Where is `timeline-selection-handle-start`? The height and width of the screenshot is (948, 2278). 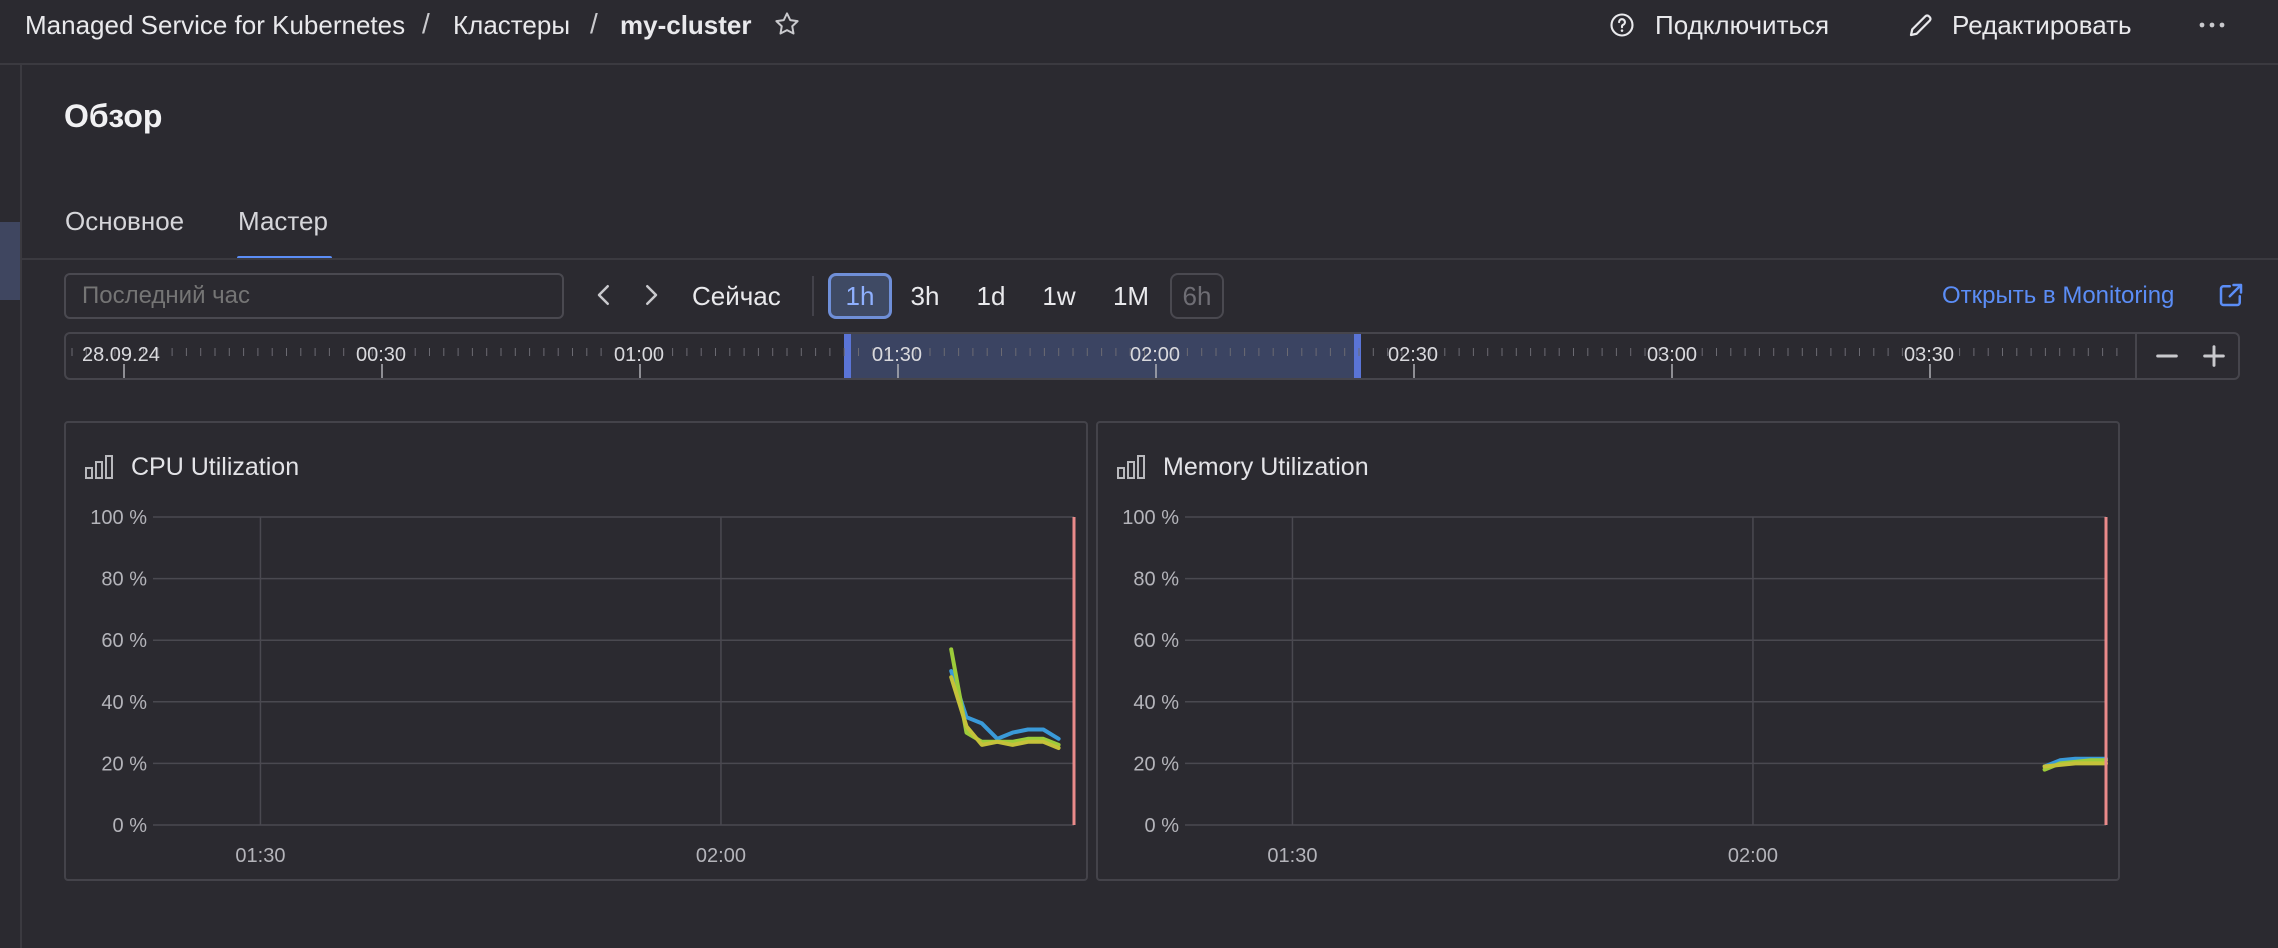
timeline-selection-handle-start is located at coordinates (847, 356).